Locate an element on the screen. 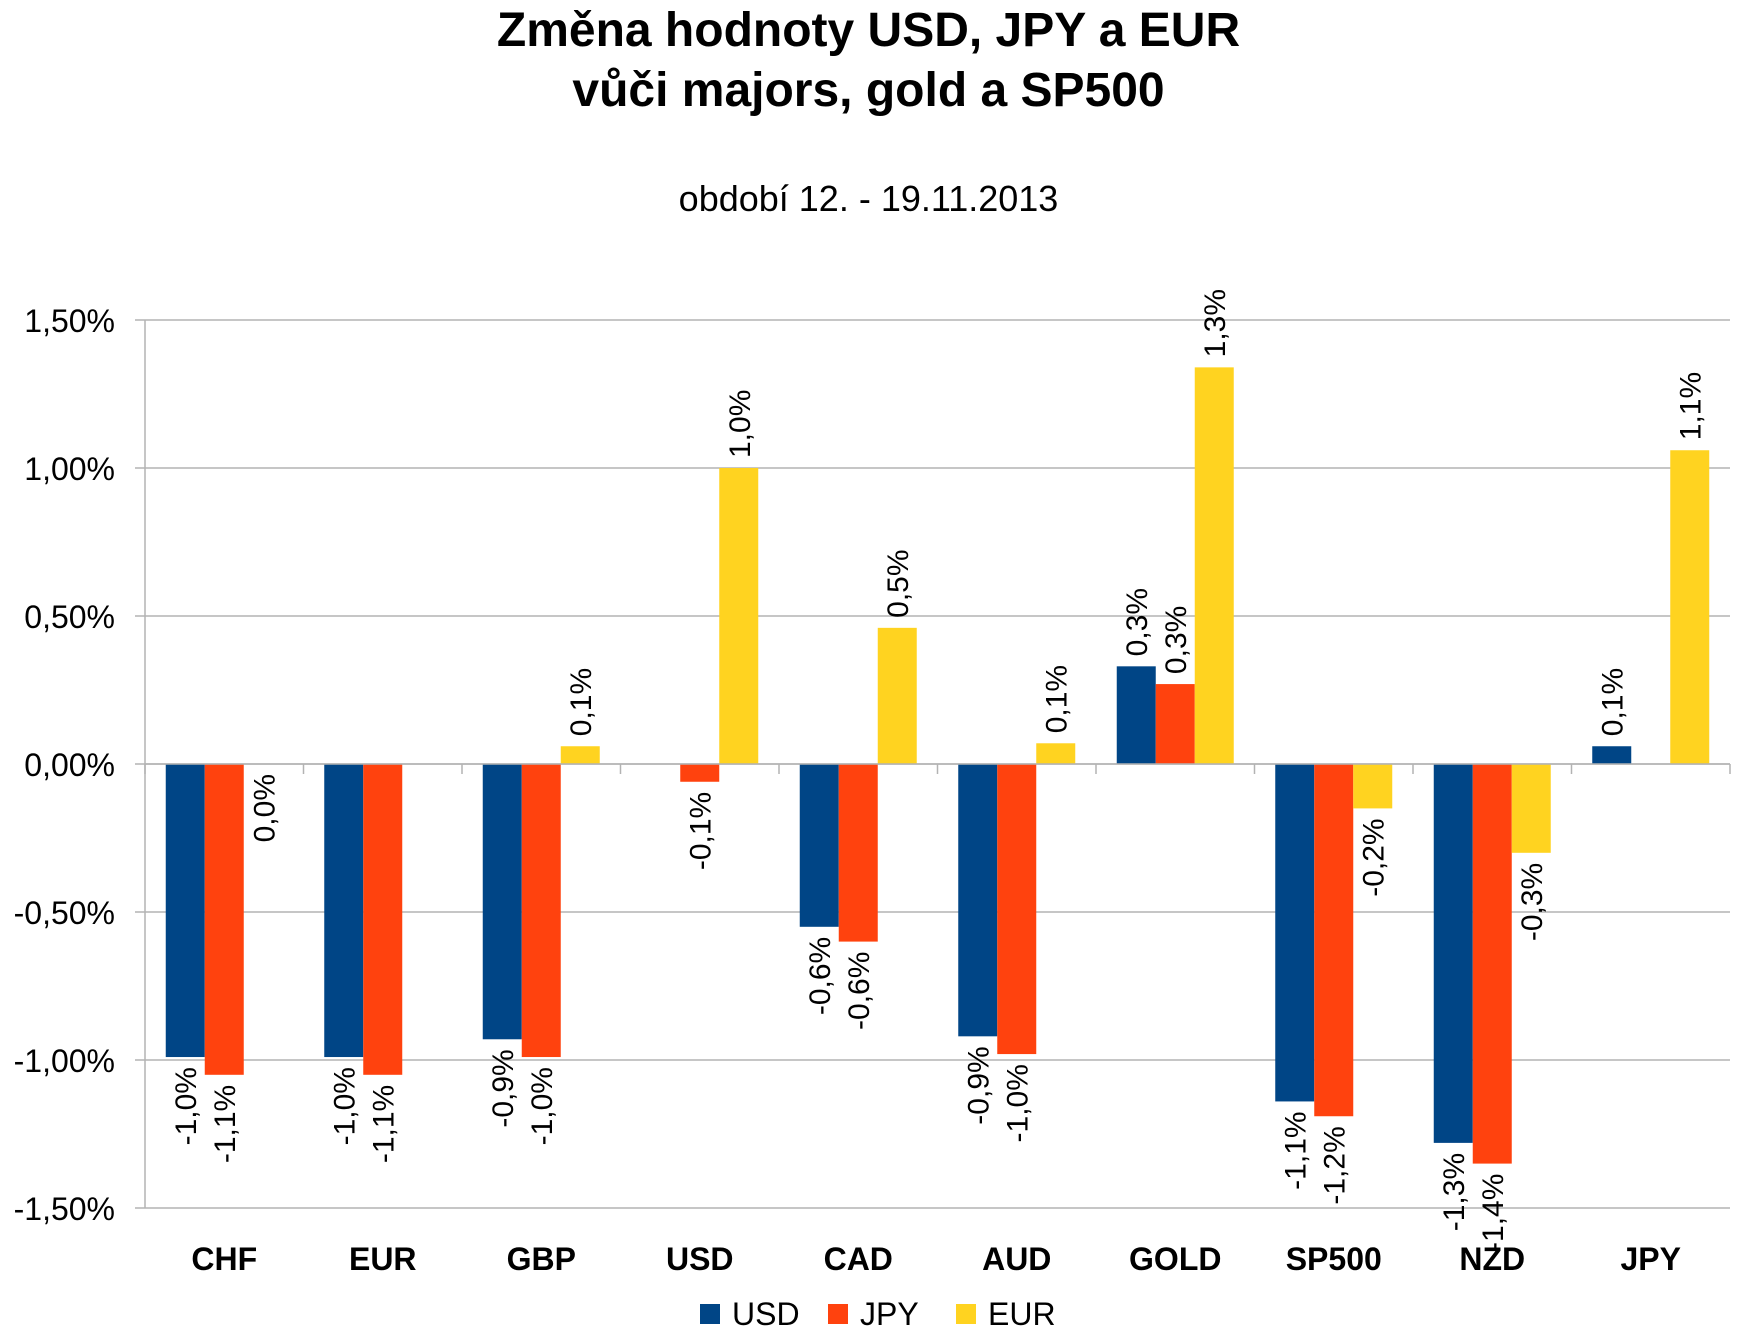 The height and width of the screenshot is (1335, 1737). legend-label-usd: USD is located at coordinates (766, 1314).